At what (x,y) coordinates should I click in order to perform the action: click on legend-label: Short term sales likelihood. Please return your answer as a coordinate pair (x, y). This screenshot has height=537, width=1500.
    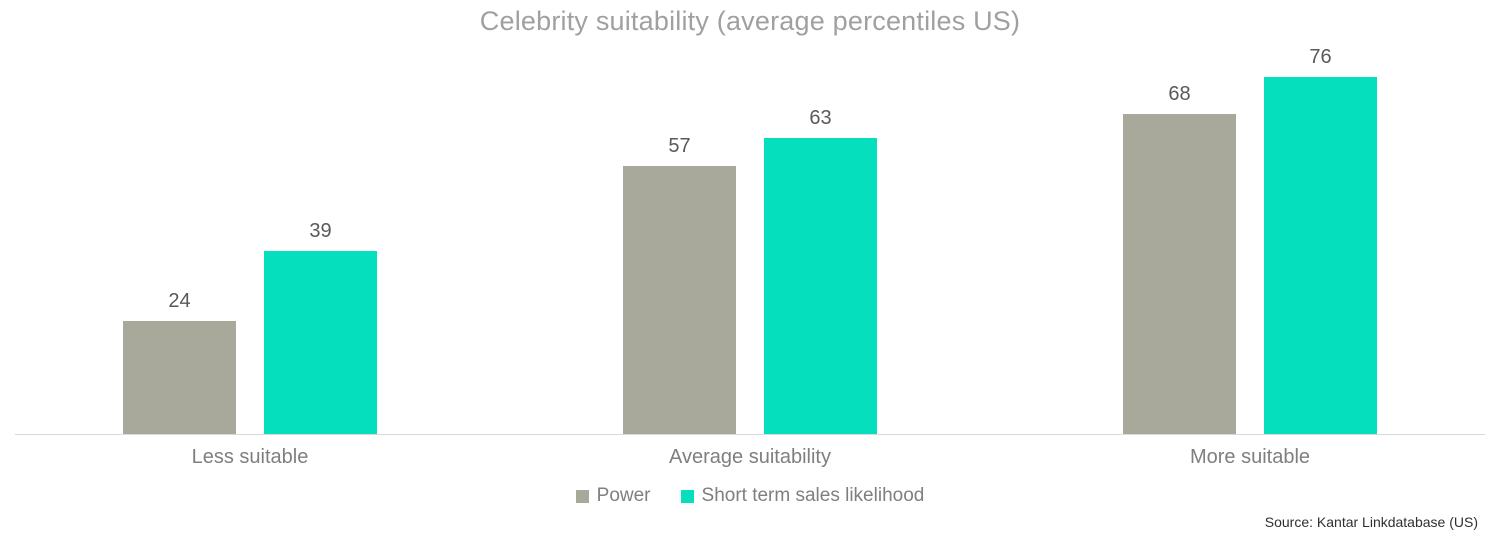
    Looking at the image, I should click on (813, 495).